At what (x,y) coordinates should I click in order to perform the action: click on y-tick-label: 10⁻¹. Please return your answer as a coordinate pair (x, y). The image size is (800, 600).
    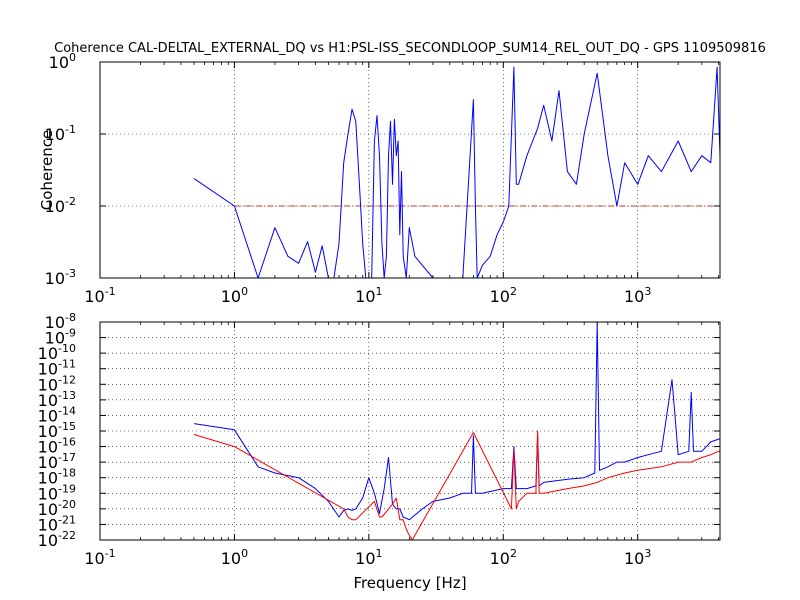
    Looking at the image, I should click on (60, 133).